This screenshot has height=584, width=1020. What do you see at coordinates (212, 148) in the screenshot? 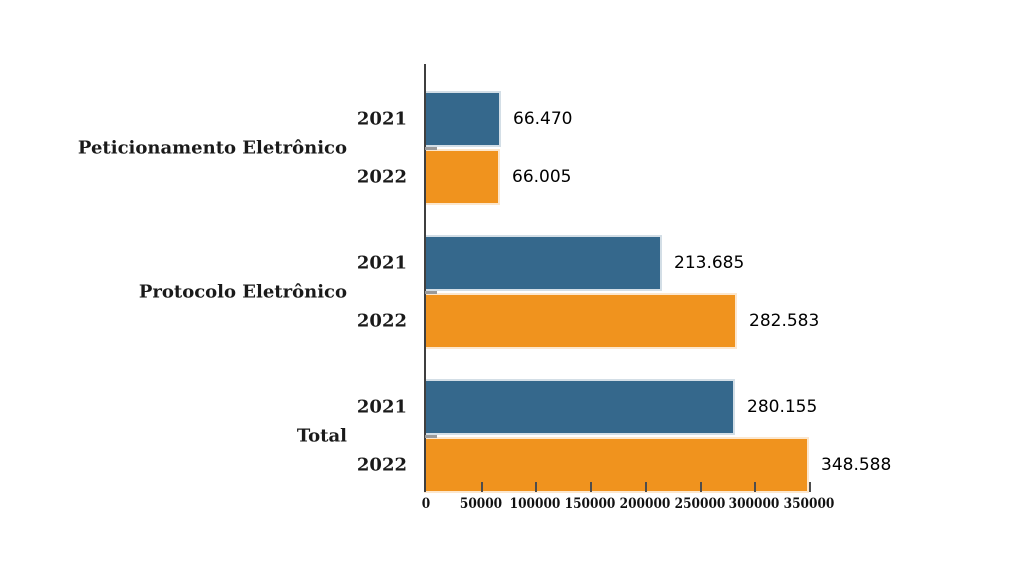
I see `category-label: Peticionamento Eletrônico` at bounding box center [212, 148].